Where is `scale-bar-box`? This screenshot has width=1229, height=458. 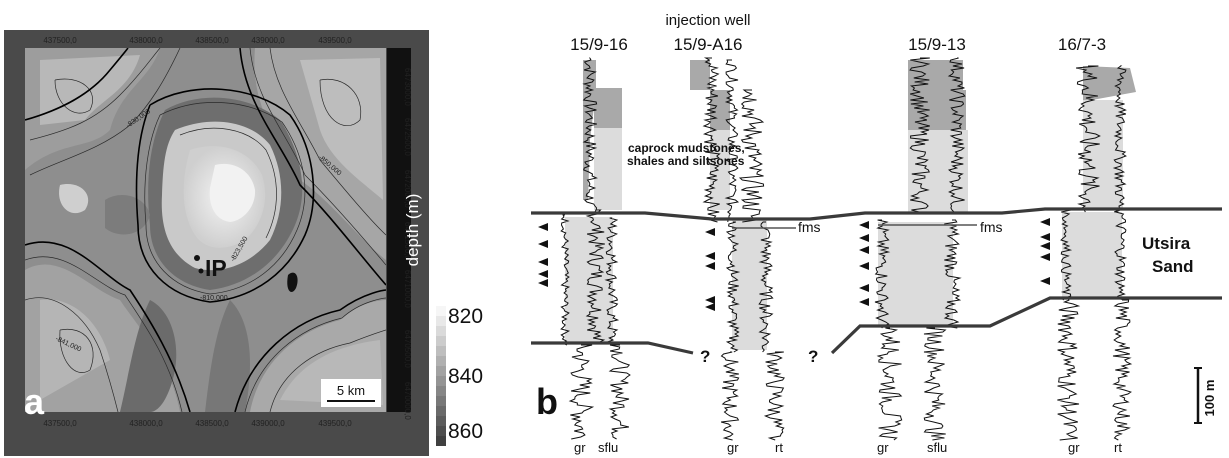
scale-bar-box is located at coordinates (351, 393).